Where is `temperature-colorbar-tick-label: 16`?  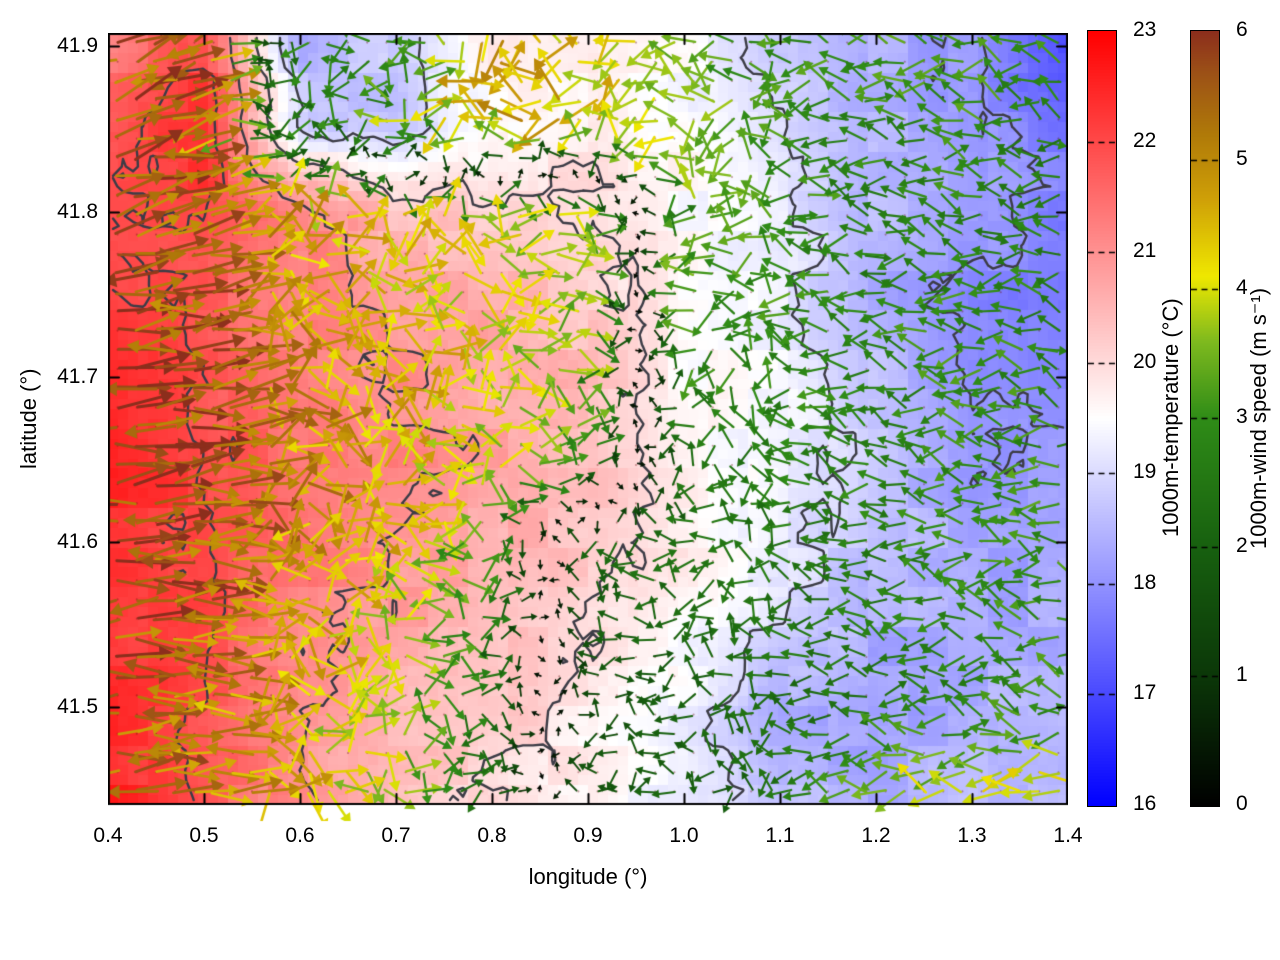 temperature-colorbar-tick-label: 16 is located at coordinates (1145, 803).